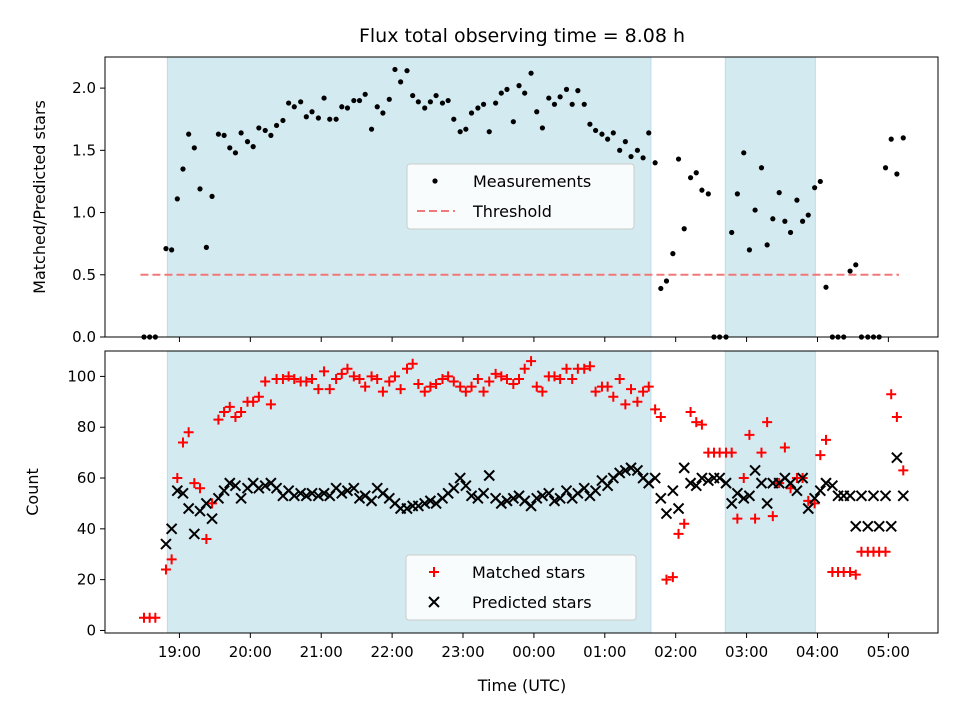 The width and height of the screenshot is (960, 724). I want to click on y-tick-label: 40, so click(86, 529).